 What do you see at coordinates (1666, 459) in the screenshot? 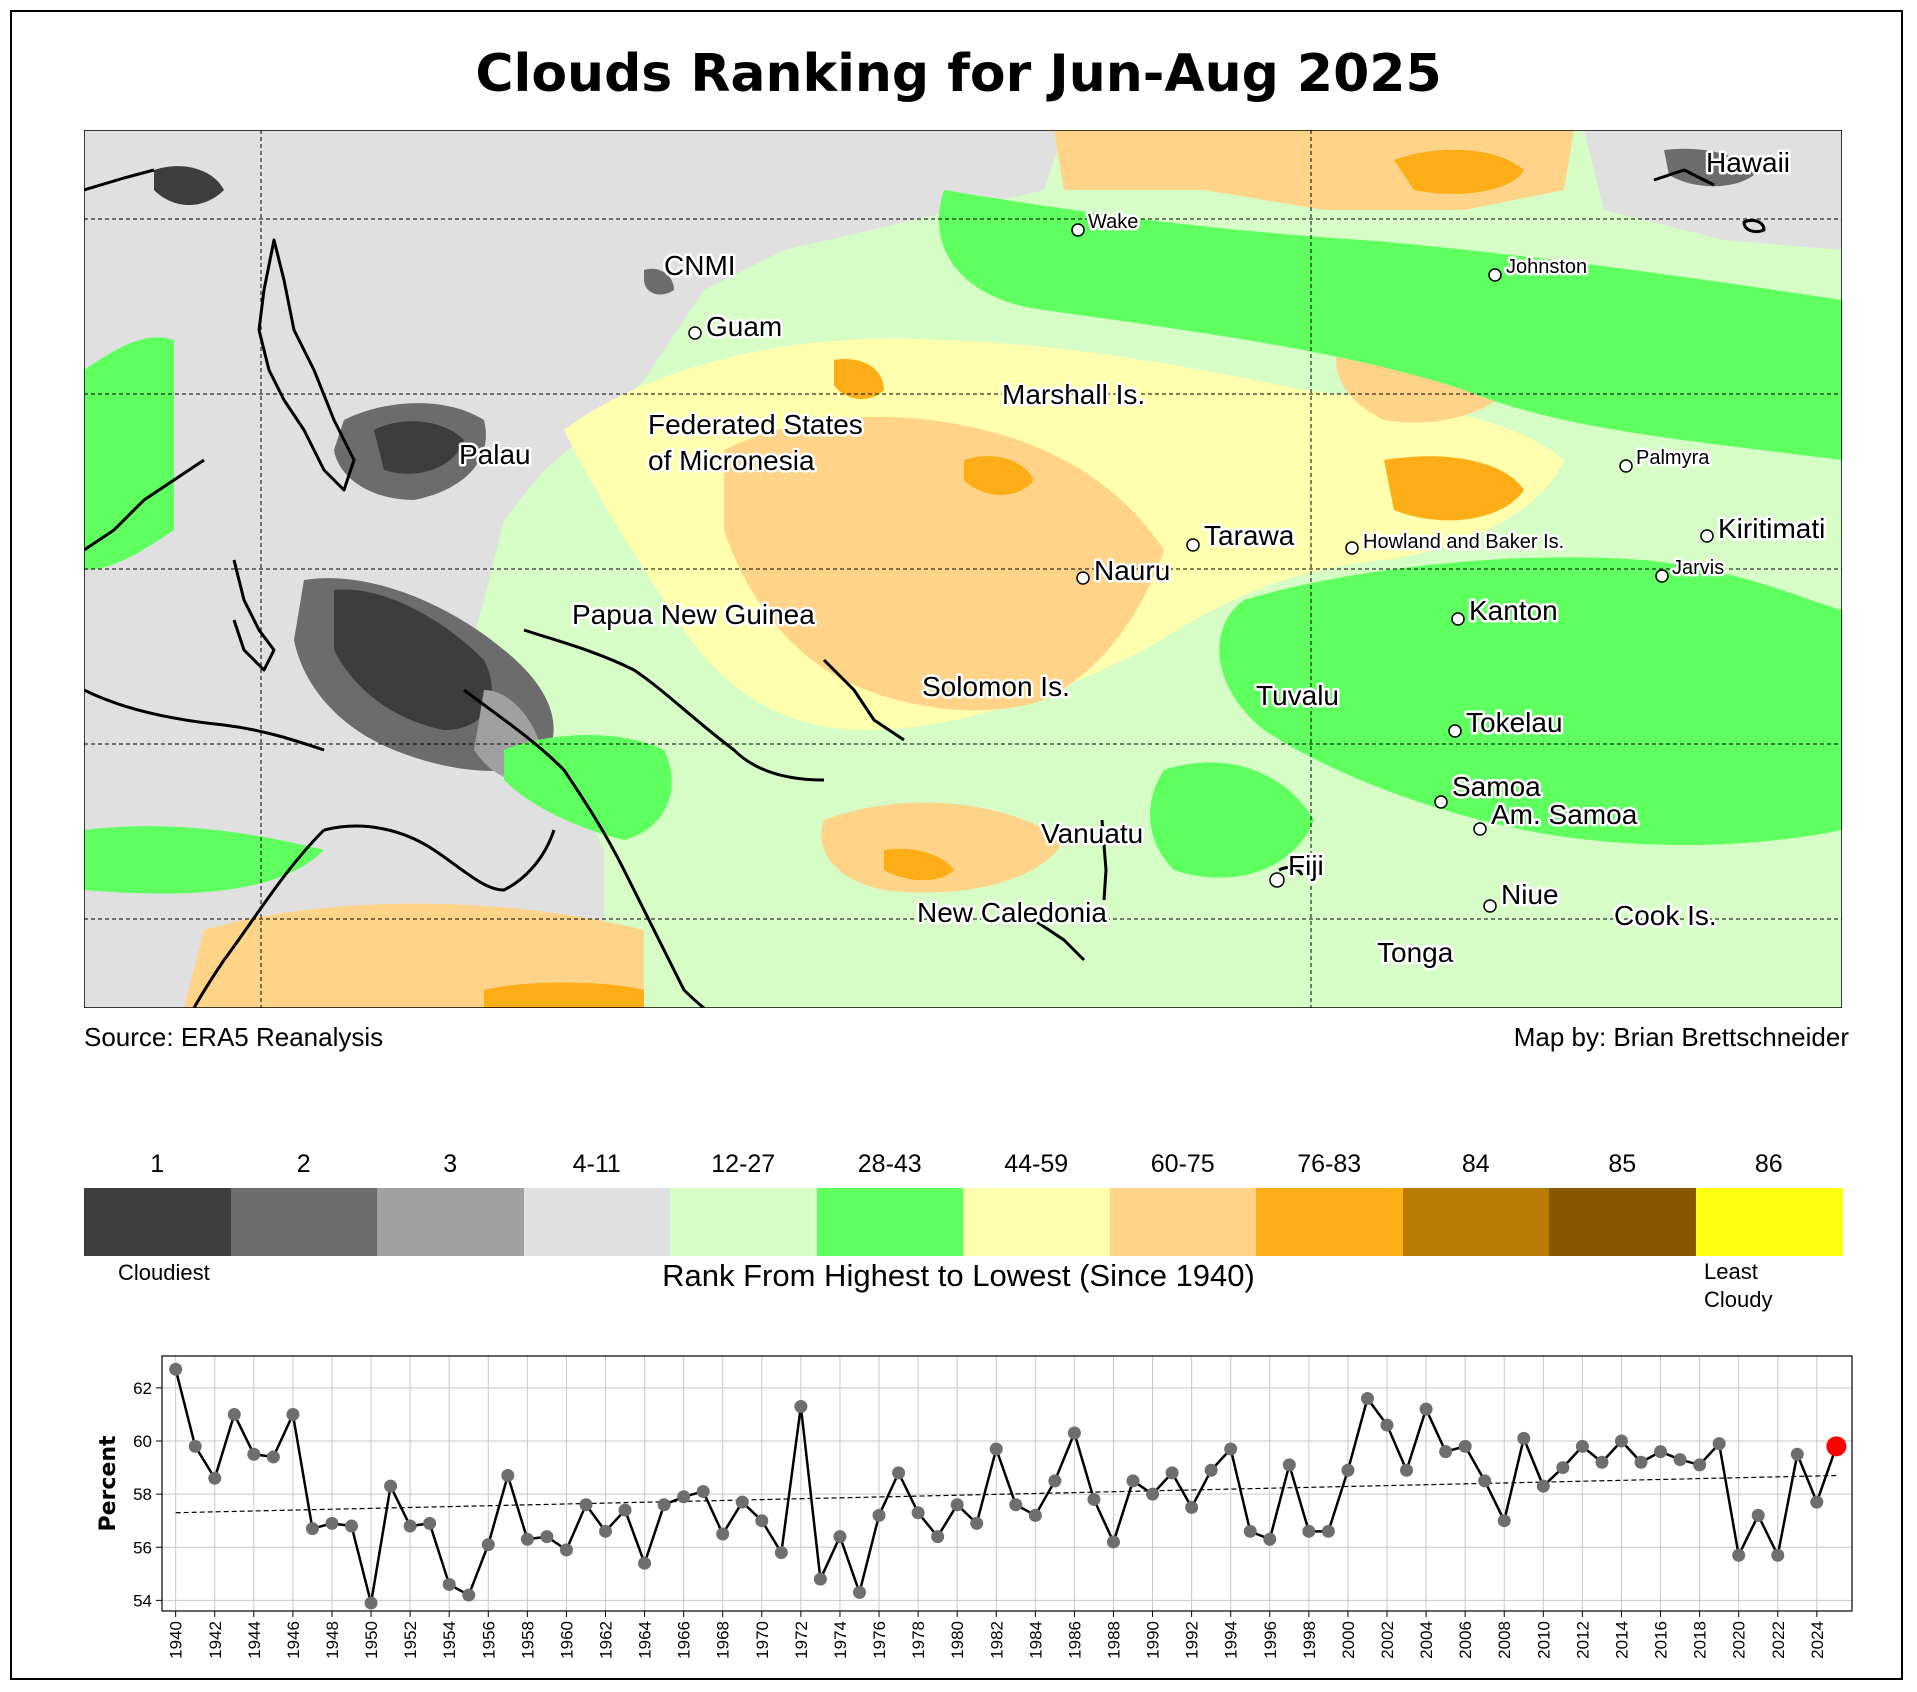
I see `label-palmyra: Palmyra` at bounding box center [1666, 459].